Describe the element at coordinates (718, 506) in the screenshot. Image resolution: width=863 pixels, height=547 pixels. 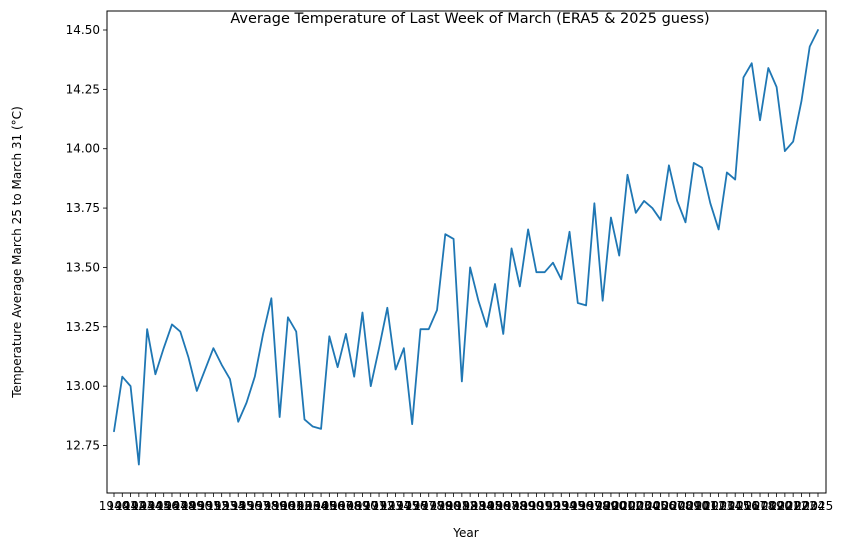
I see `x-tick-label: 2013` at that location.